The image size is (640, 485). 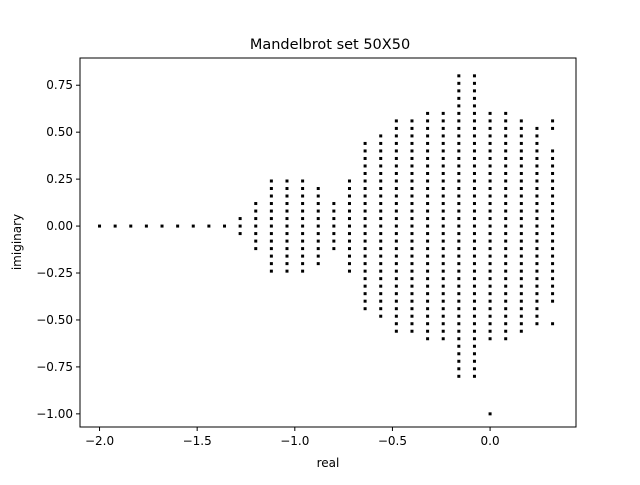 I want to click on y-tick-label: 0.50, so click(x=59, y=132).